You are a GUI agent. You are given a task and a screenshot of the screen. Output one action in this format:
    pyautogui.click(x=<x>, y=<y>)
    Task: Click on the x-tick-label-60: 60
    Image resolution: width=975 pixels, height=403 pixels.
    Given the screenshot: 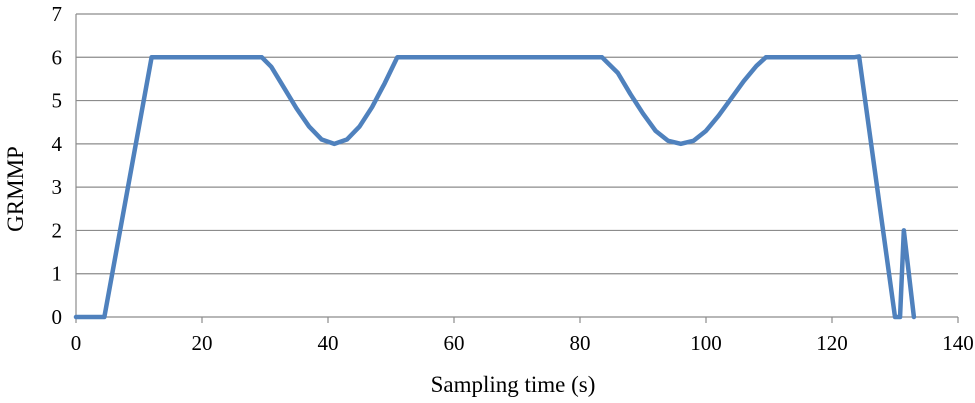 What is the action you would take?
    pyautogui.click(x=454, y=343)
    